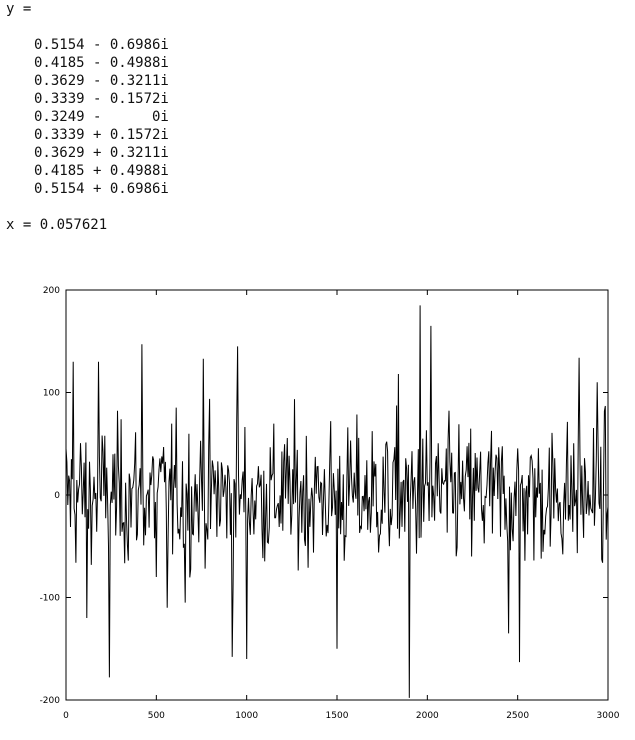 The width and height of the screenshot is (635, 740). I want to click on x-tick-label: 3000, so click(608, 716).